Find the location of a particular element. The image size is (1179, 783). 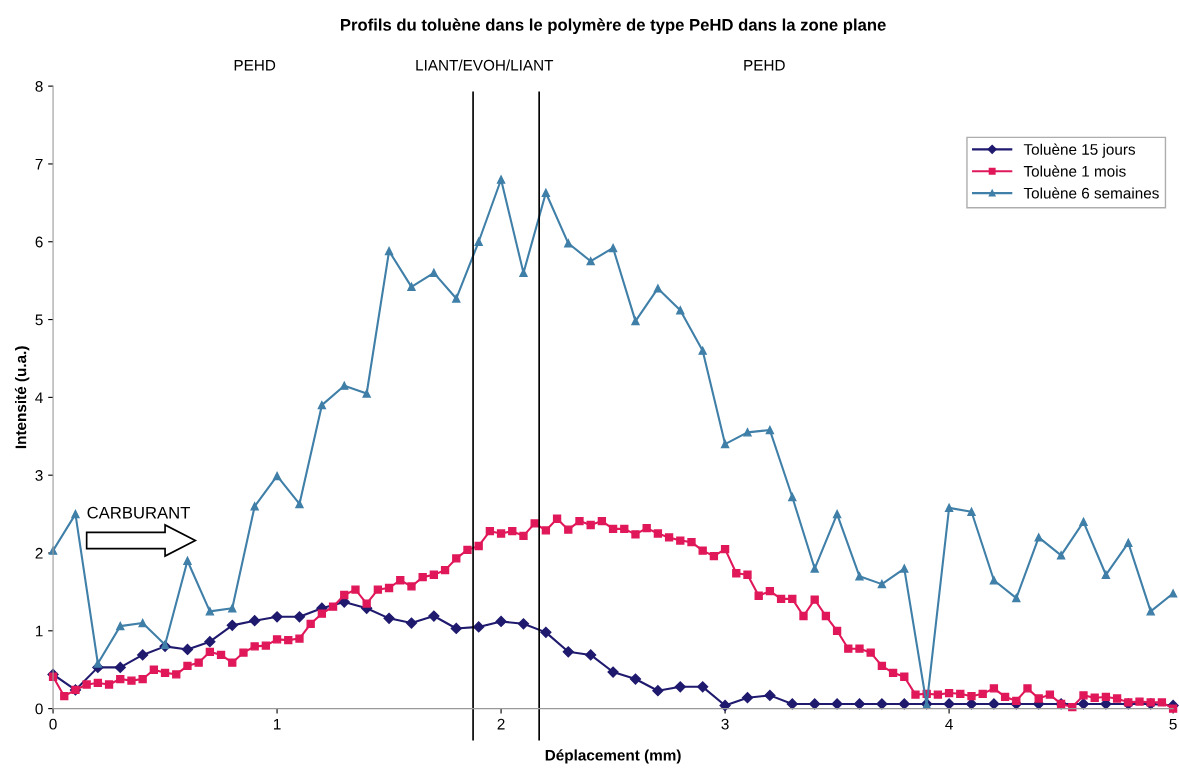

x-tick-label: 3 is located at coordinates (725, 724).